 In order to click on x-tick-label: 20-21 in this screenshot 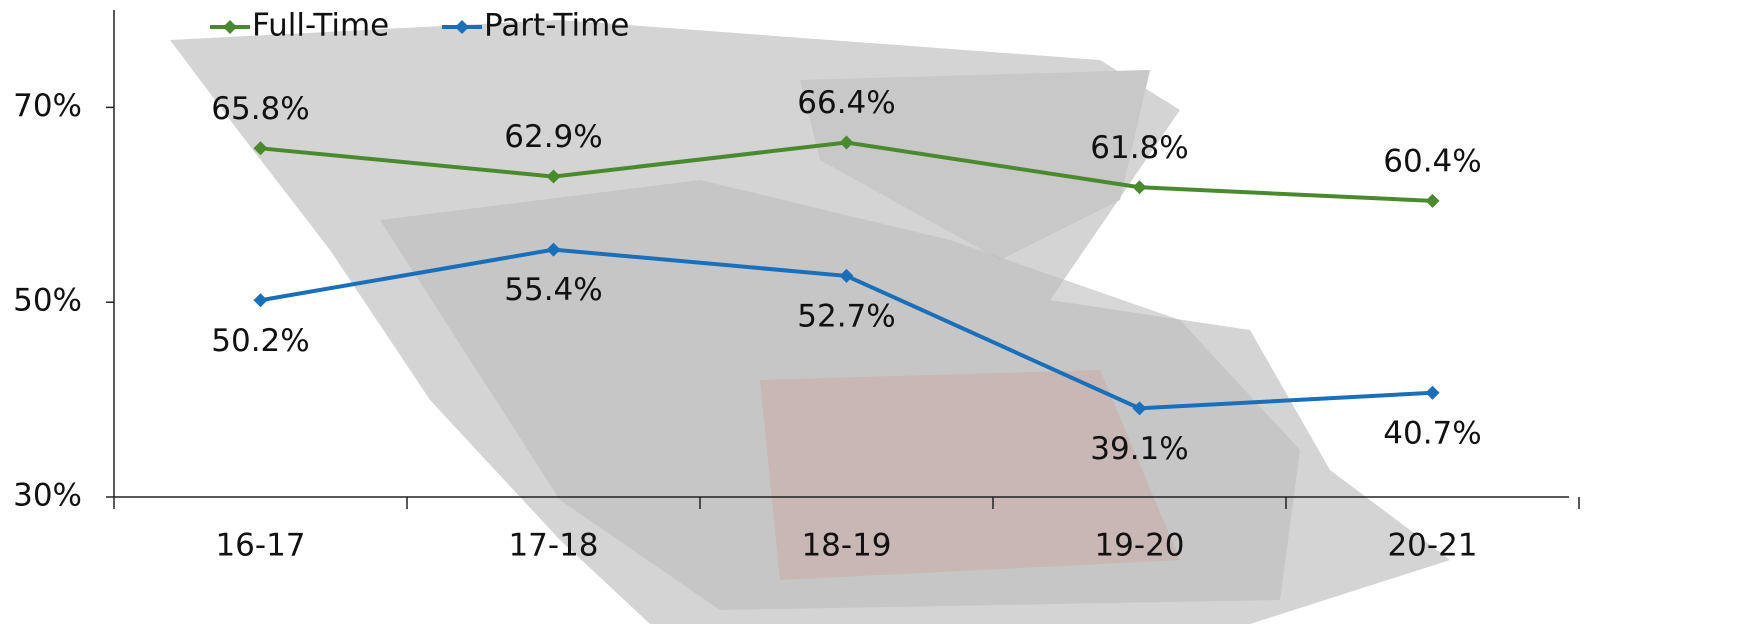, I will do `click(1432, 546)`.